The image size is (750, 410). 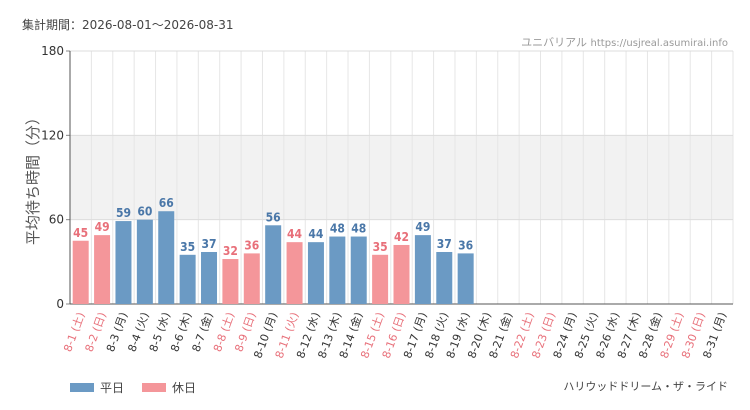 I want to click on data-label: 59, so click(x=123, y=213).